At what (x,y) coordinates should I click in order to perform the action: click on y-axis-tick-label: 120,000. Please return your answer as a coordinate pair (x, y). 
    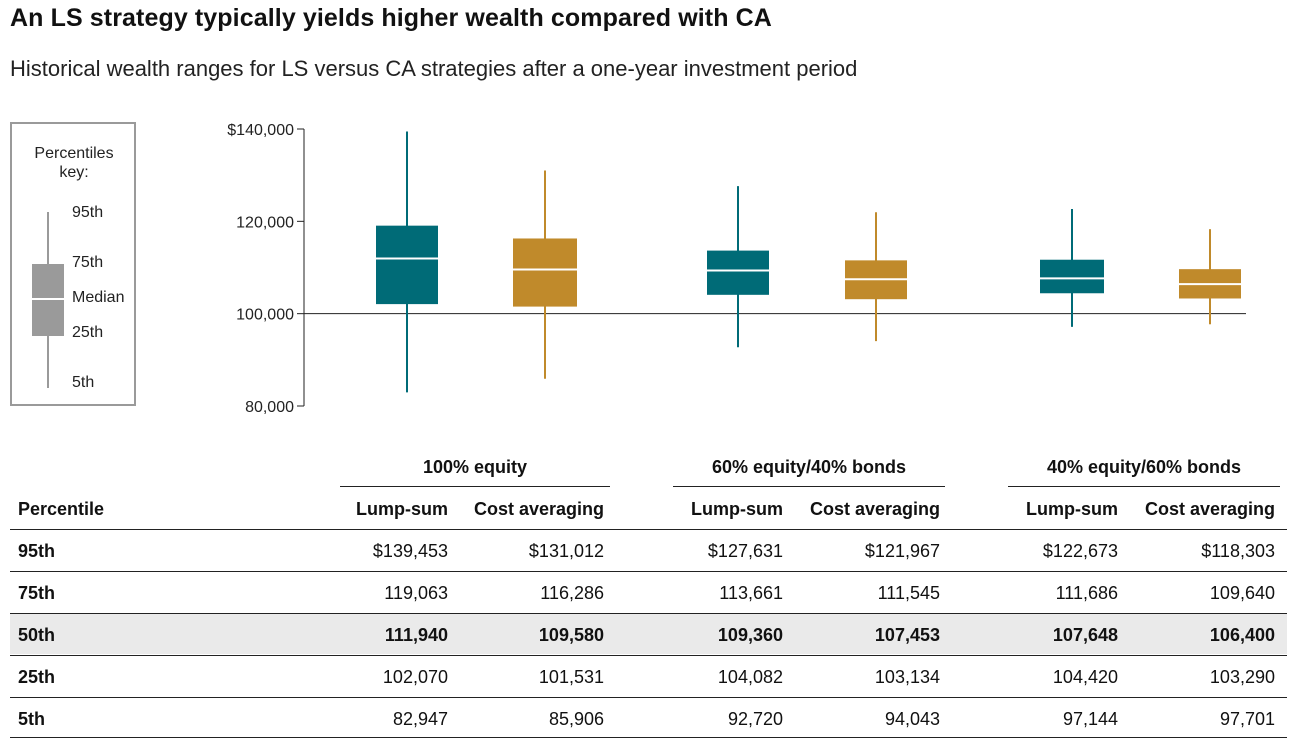
    Looking at the image, I should click on (265, 222).